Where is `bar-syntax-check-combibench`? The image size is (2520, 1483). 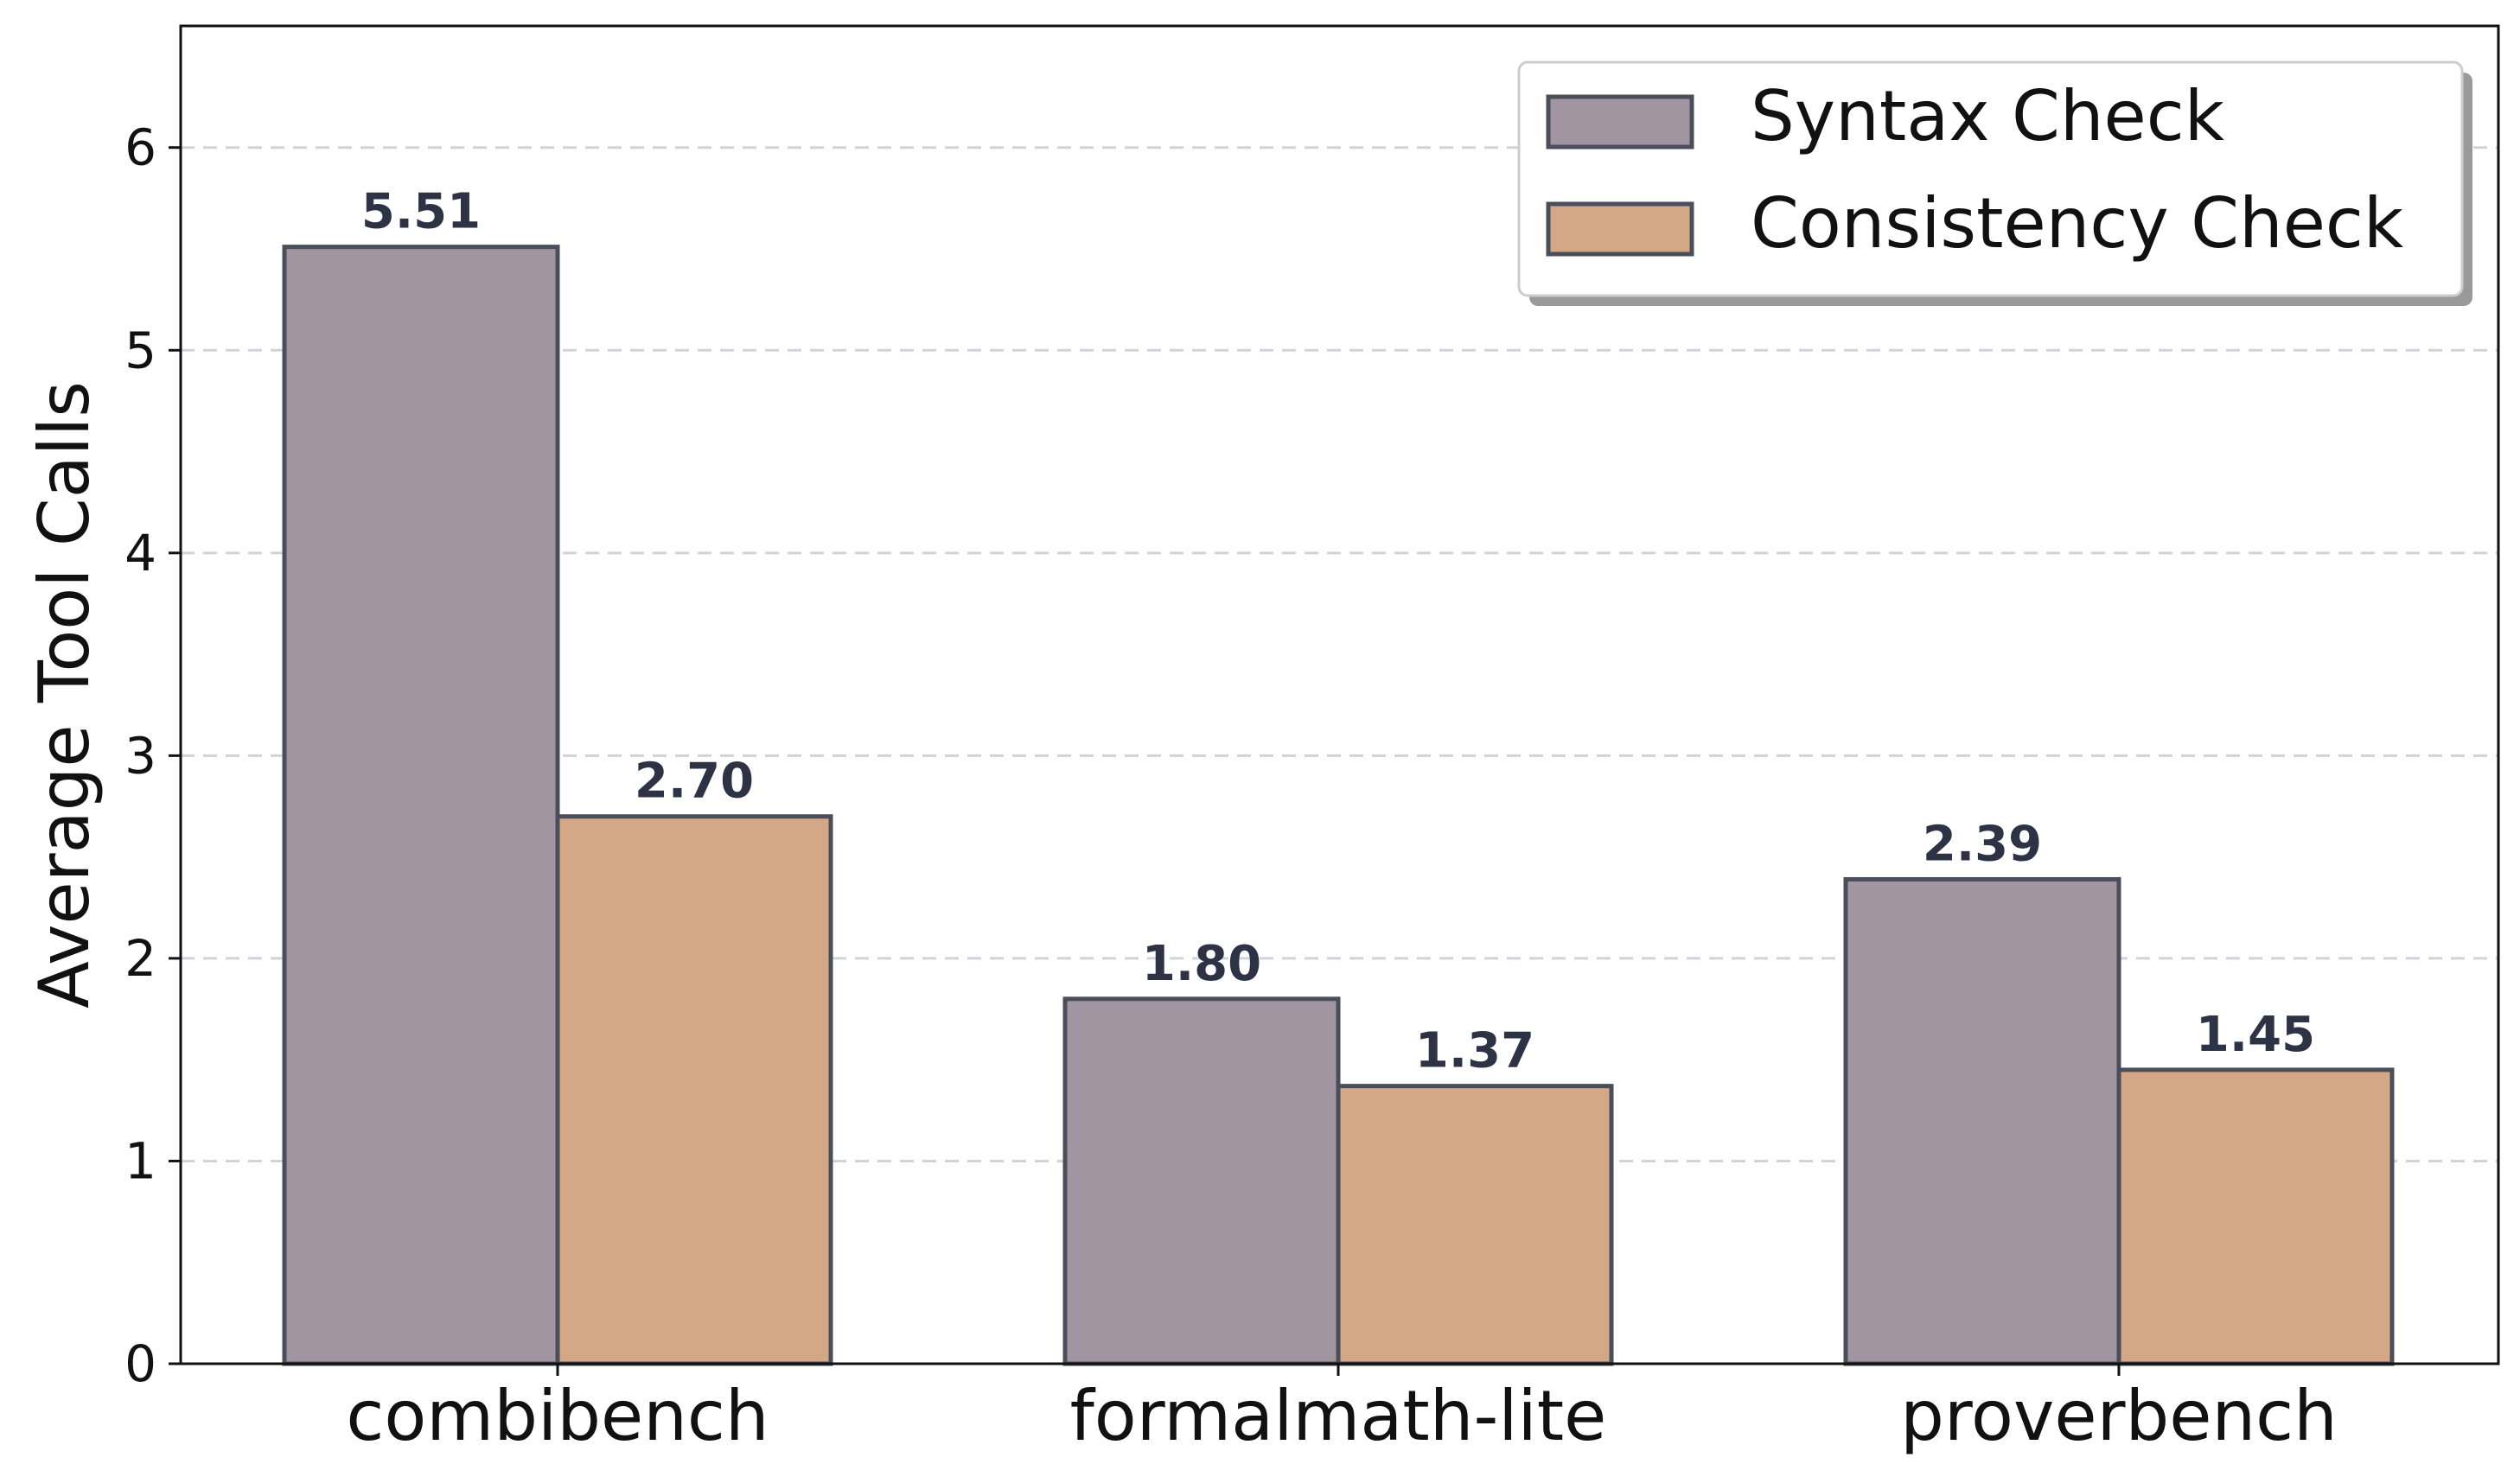 bar-syntax-check-combibench is located at coordinates (421, 805).